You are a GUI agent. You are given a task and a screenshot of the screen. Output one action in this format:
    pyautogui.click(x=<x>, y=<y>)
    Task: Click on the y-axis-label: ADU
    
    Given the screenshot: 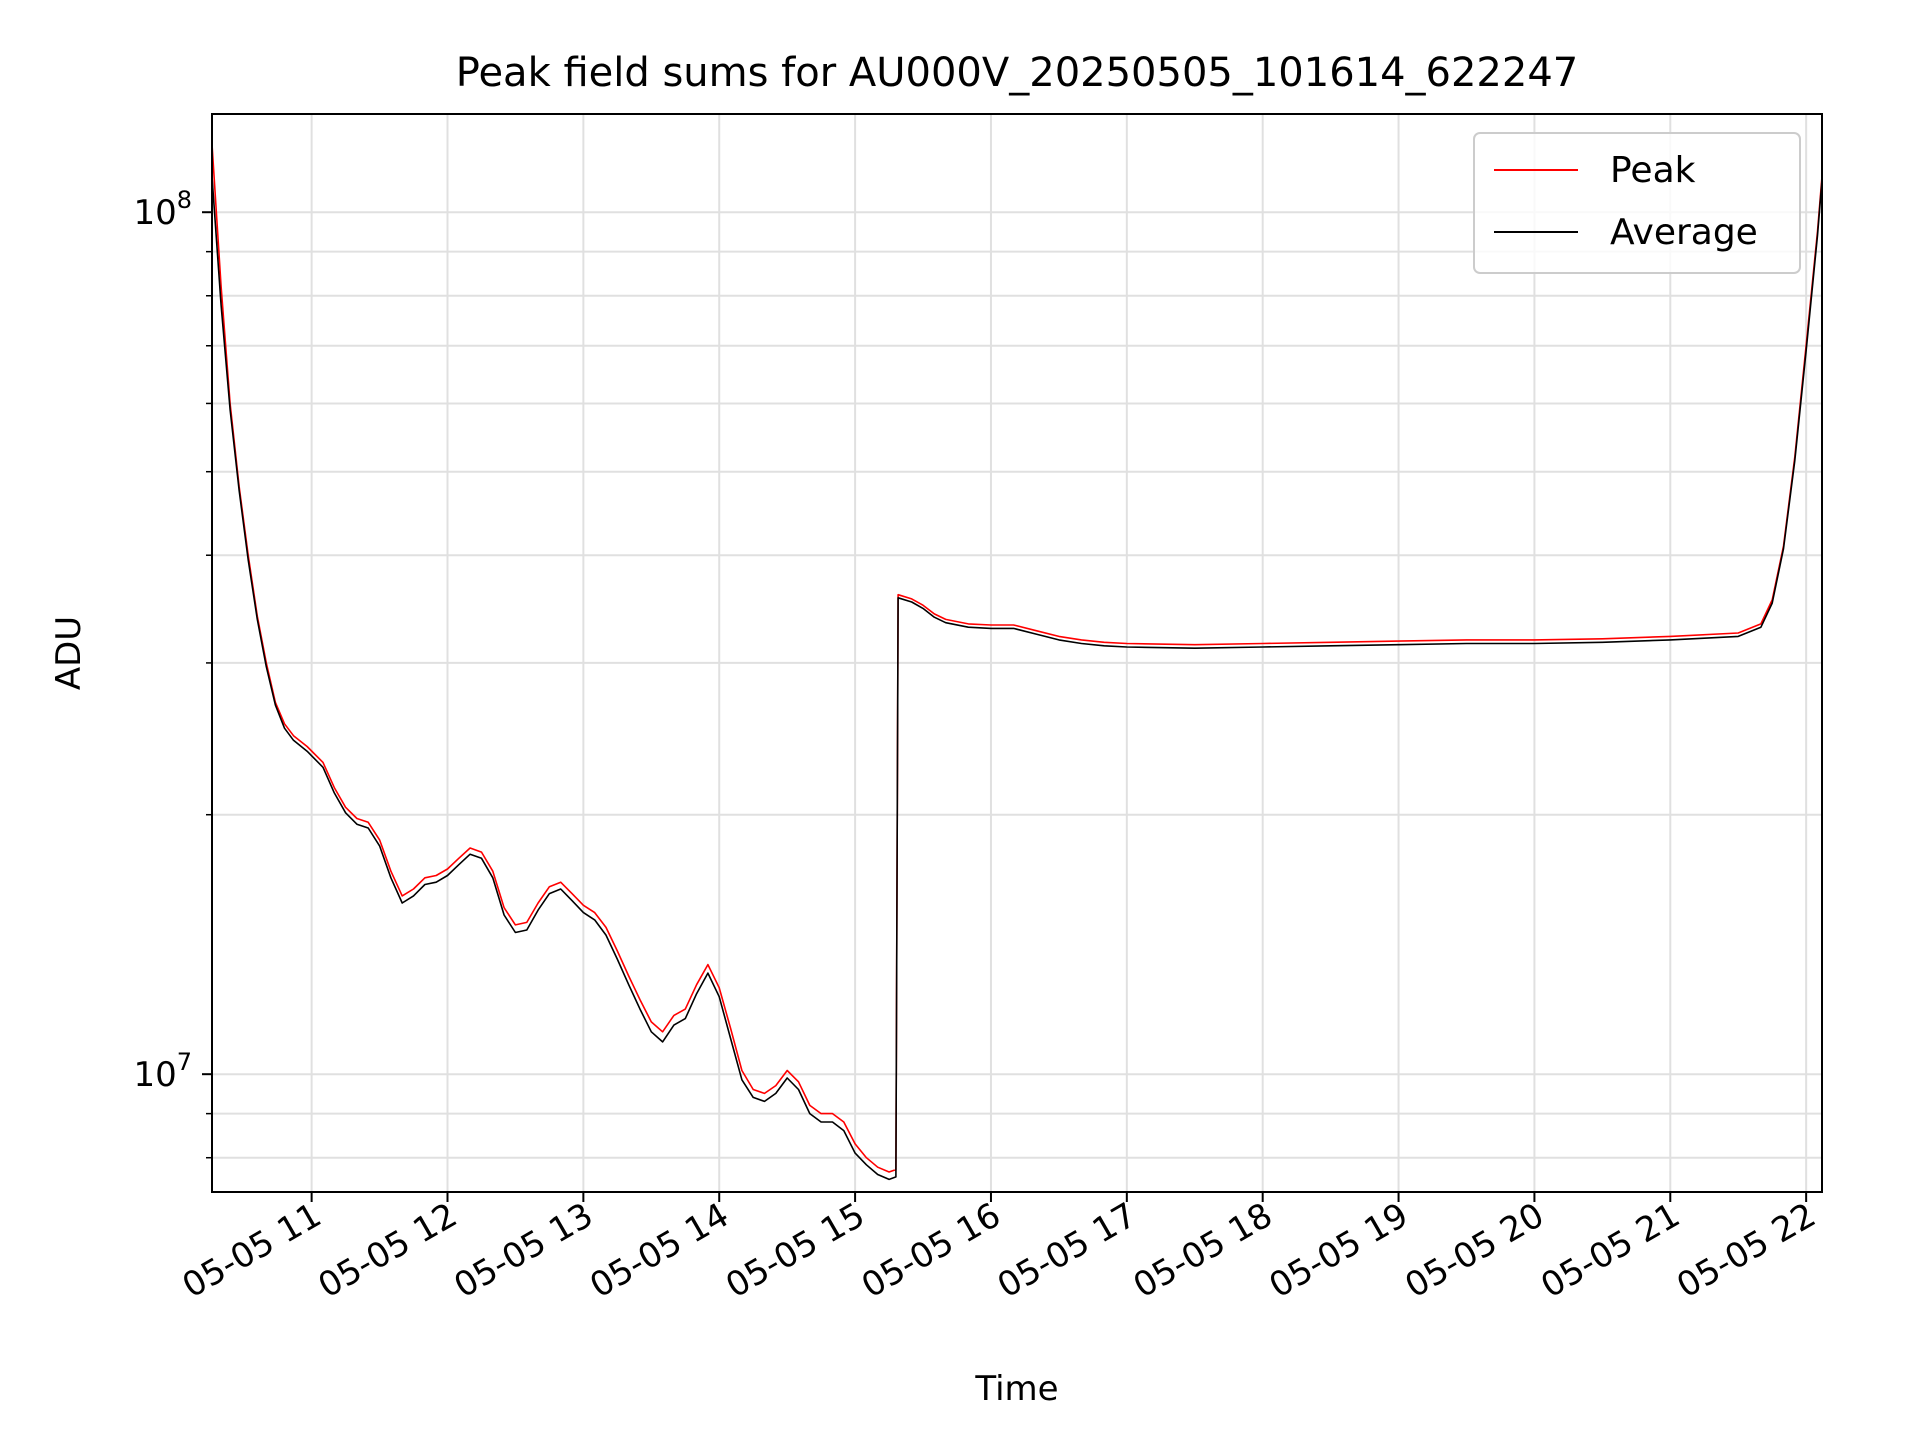 What is the action you would take?
    pyautogui.click(x=69, y=653)
    